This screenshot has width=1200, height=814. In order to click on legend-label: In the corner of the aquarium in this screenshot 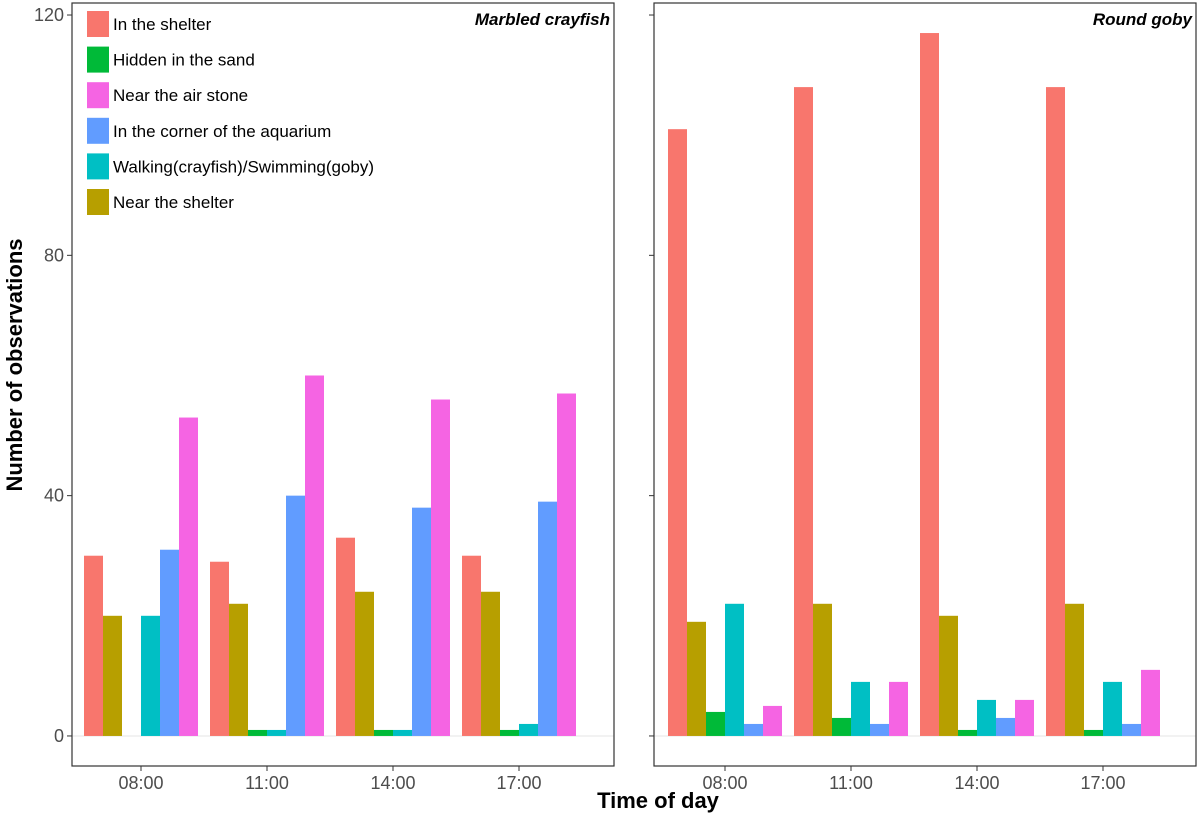, I will do `click(222, 131)`.